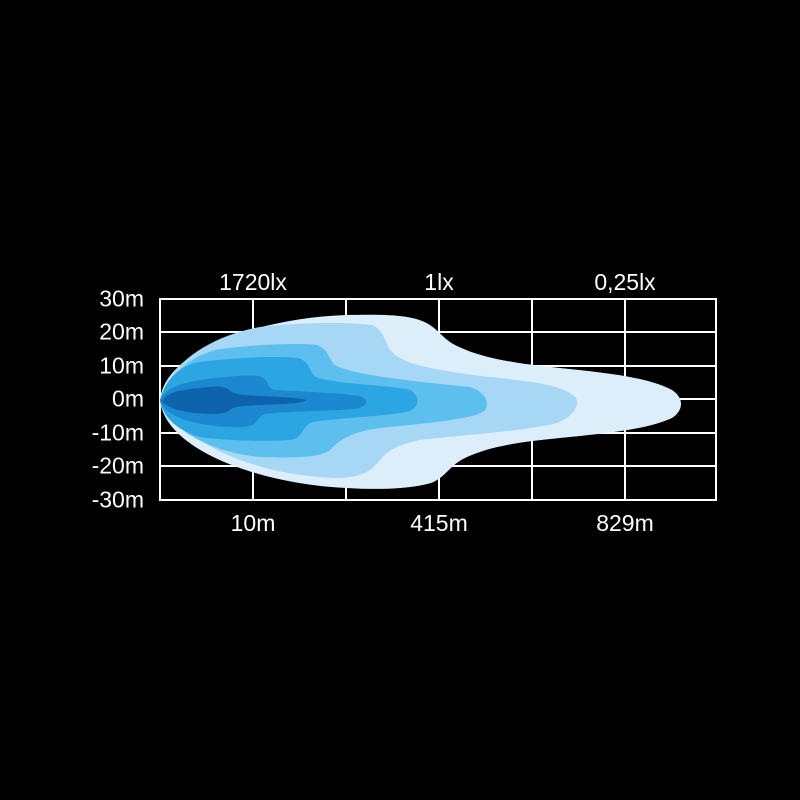 Image resolution: width=800 pixels, height=800 pixels. Describe the element at coordinates (253, 523) in the screenshot. I see `bottom-label-10m: 10m` at that location.